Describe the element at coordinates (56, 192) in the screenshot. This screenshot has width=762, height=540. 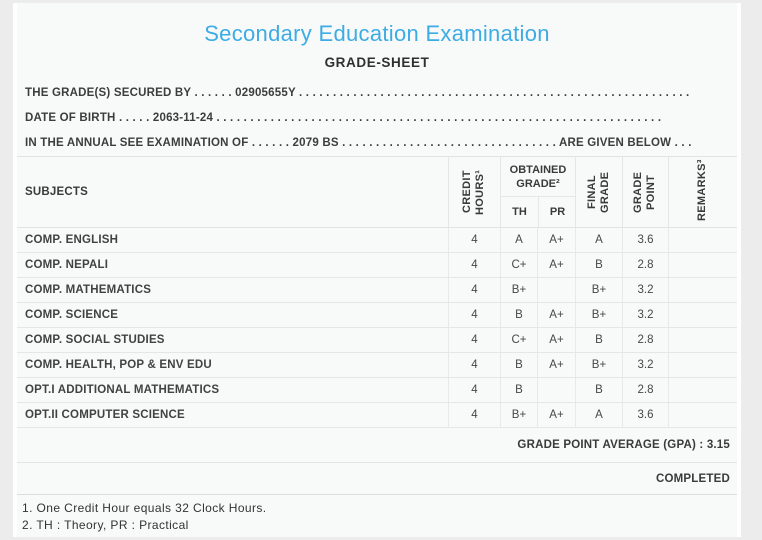
I see `header-subjects: SUBJECTS` at that location.